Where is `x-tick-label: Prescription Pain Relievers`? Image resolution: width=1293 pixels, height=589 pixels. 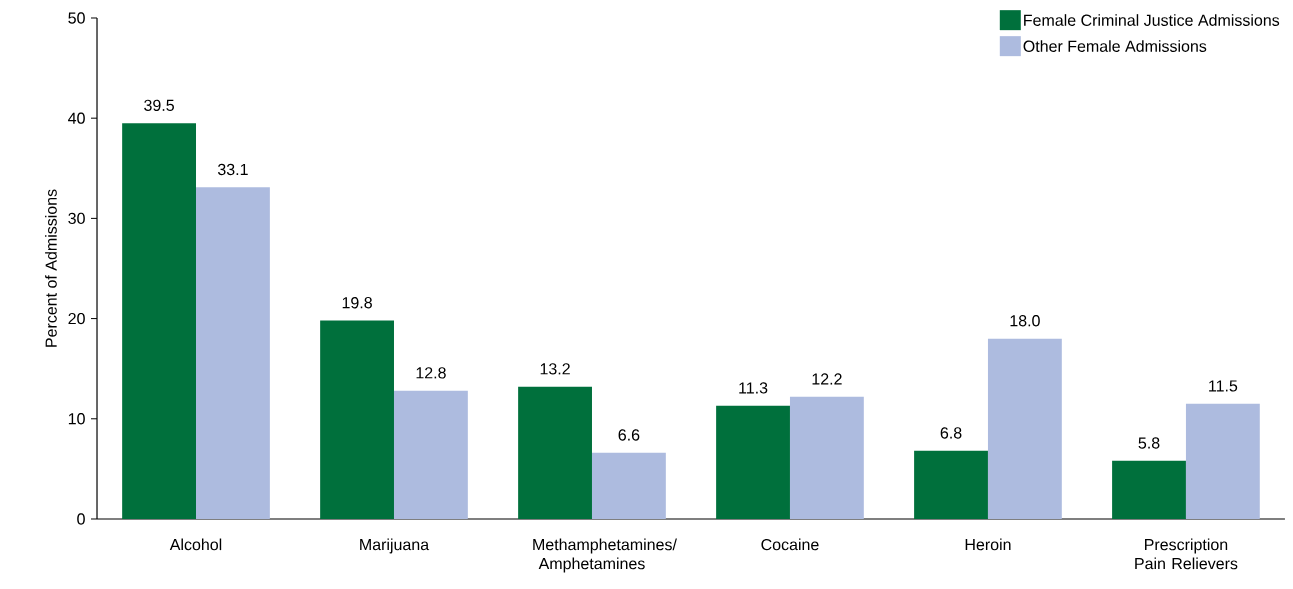 x-tick-label: Prescription Pain Relievers is located at coordinates (1186, 554).